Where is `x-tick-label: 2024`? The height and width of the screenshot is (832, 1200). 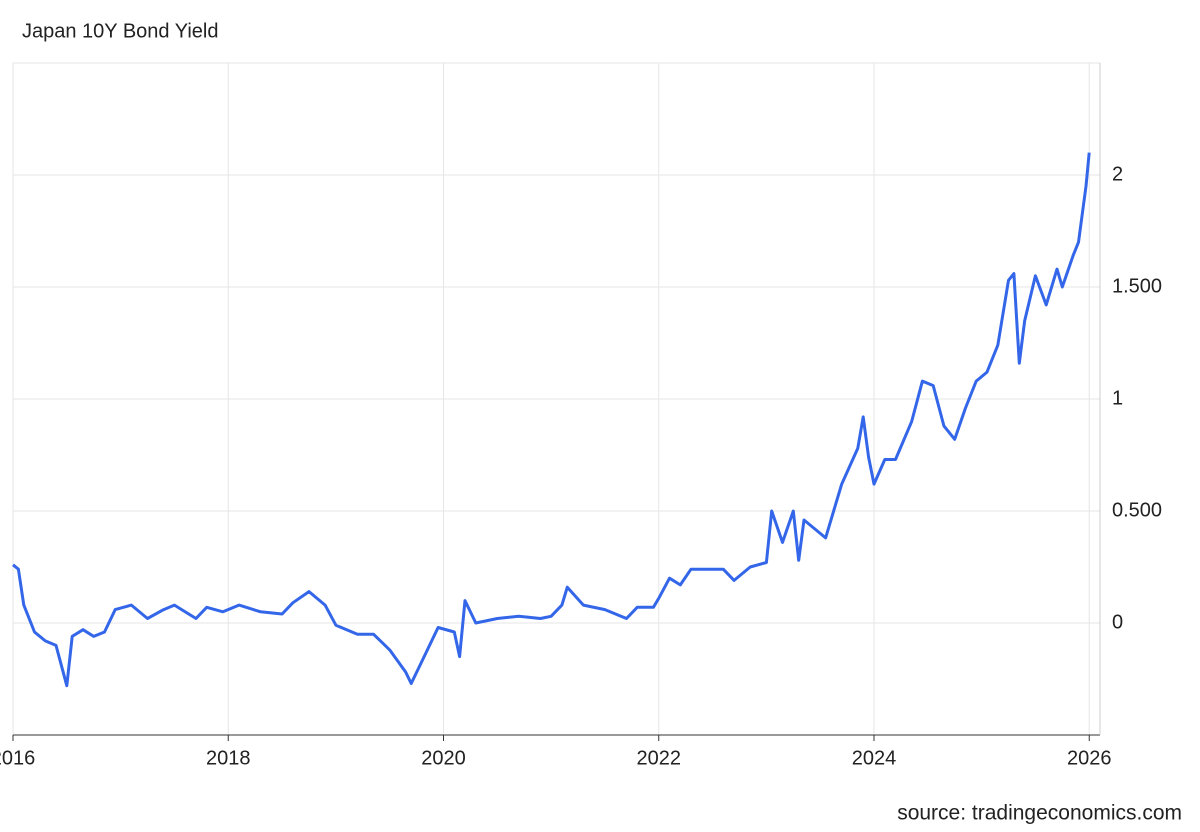
x-tick-label: 2024 is located at coordinates (874, 758).